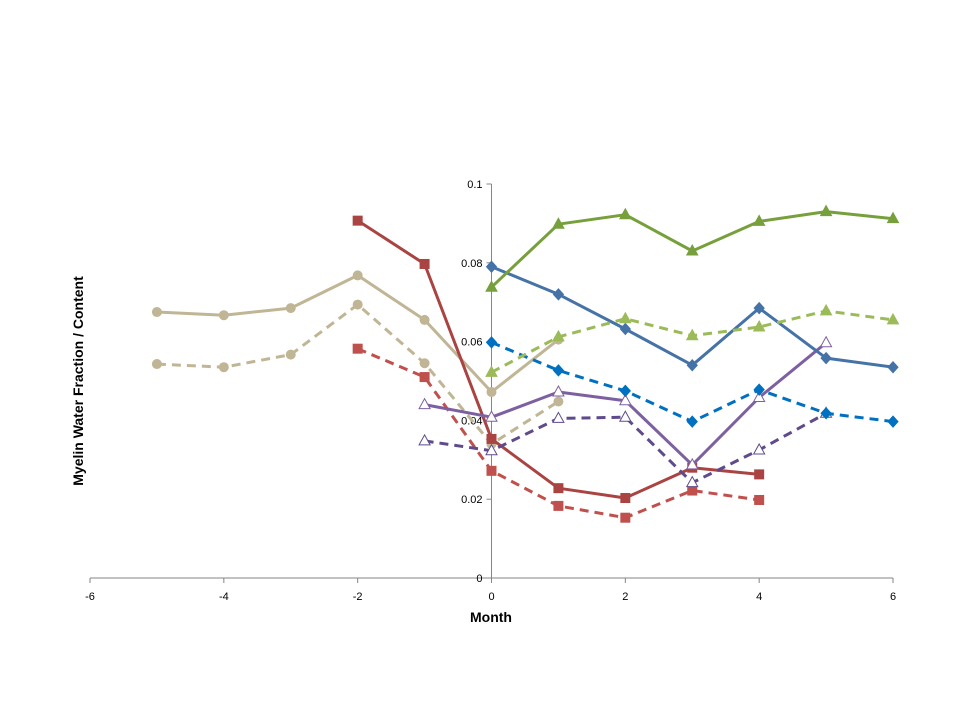  What do you see at coordinates (224, 597) in the screenshot?
I see `x-tick-label: -4` at bounding box center [224, 597].